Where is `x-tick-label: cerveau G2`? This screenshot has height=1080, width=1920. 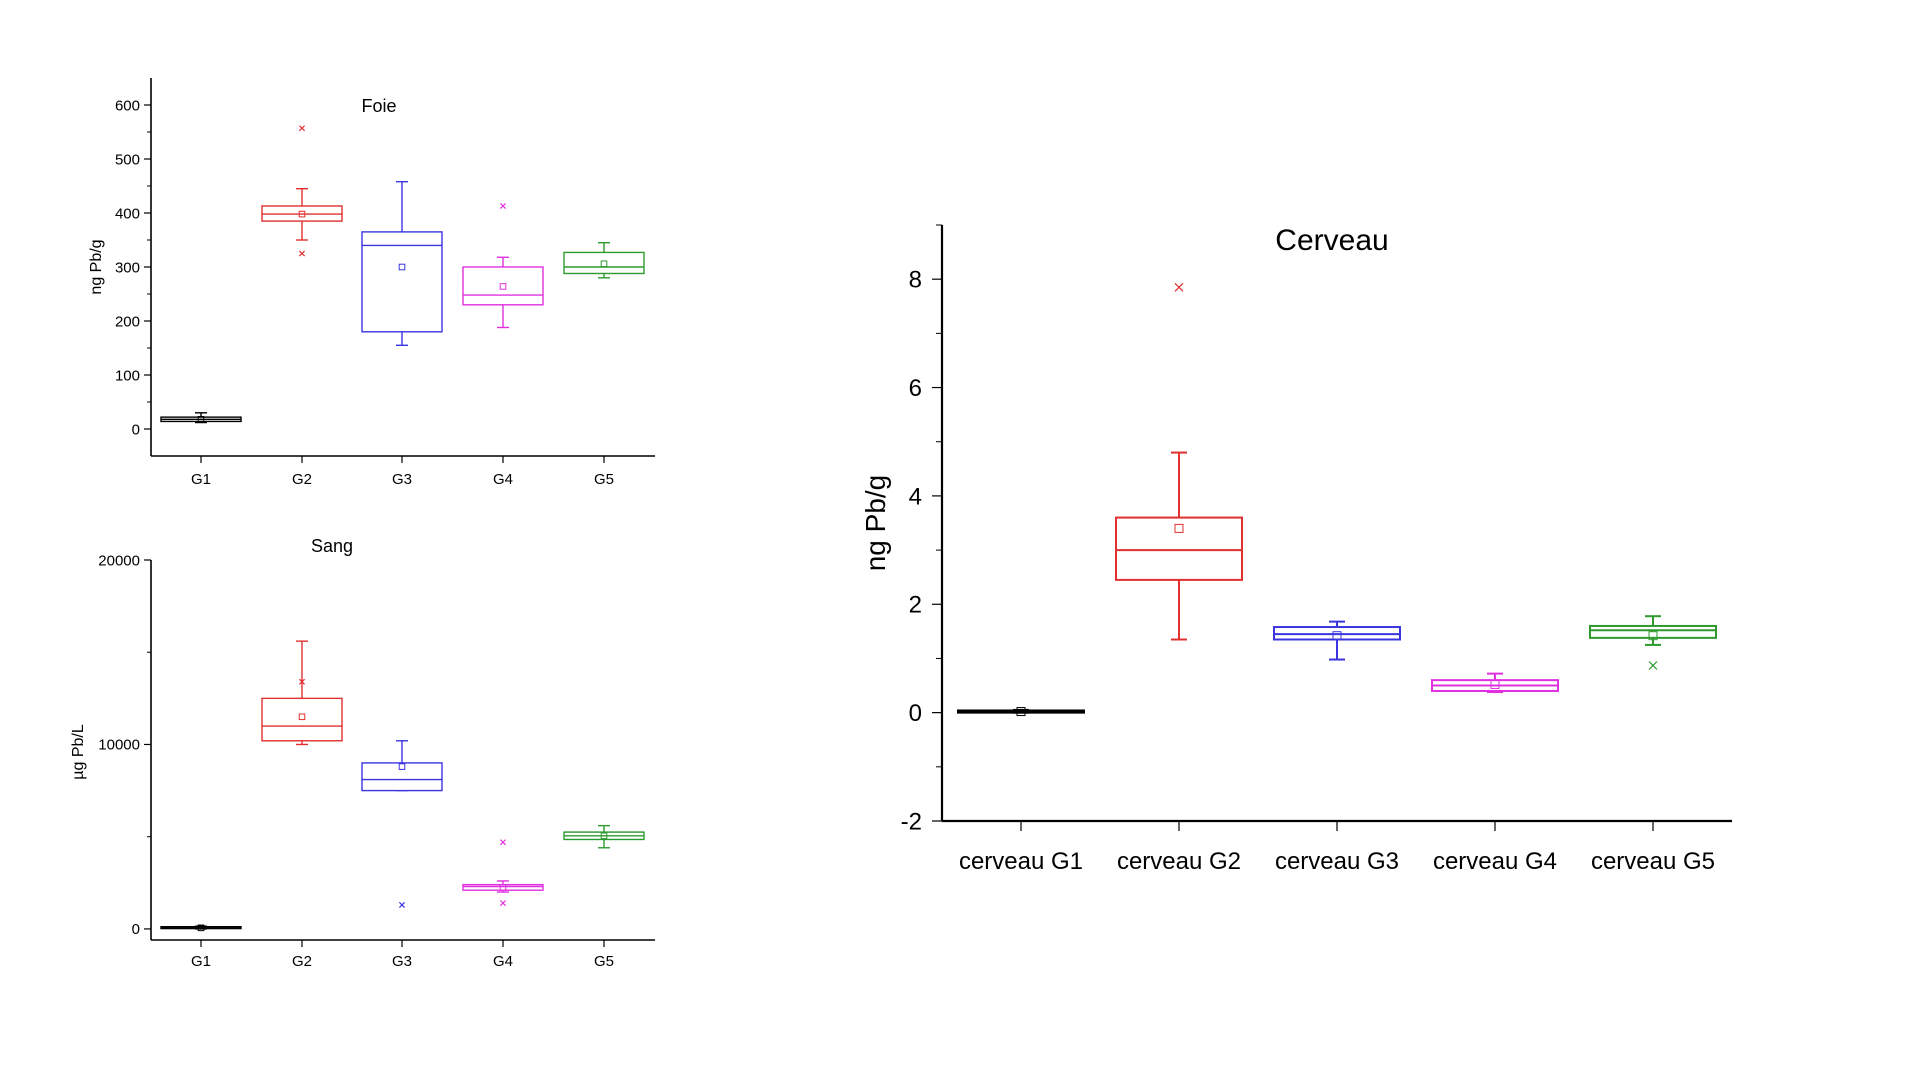
x-tick-label: cerveau G2 is located at coordinates (1179, 861).